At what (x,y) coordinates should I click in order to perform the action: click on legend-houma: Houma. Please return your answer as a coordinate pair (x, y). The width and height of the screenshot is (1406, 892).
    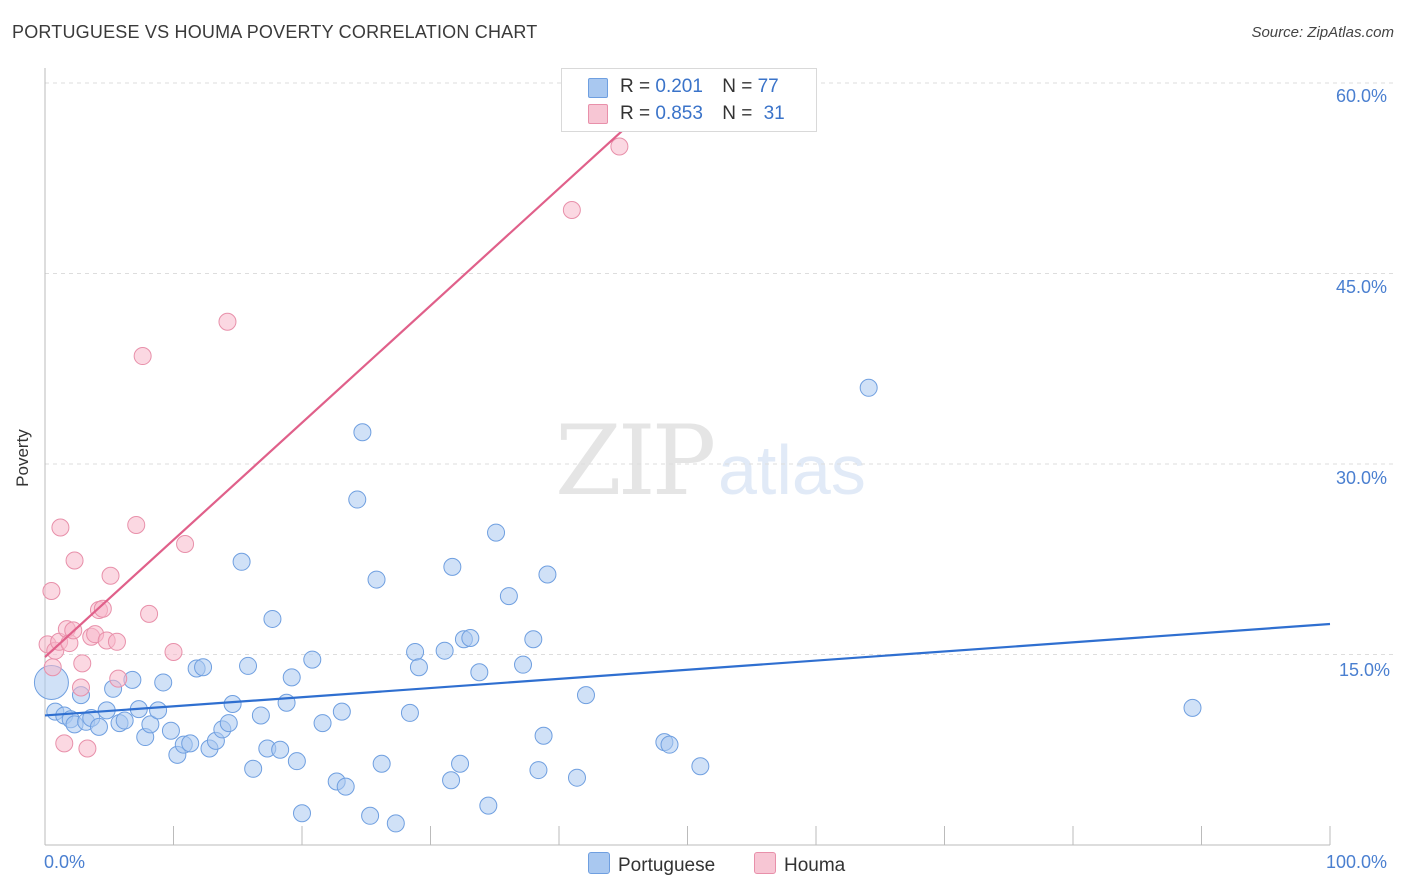
    Looking at the image, I should click on (799, 864).